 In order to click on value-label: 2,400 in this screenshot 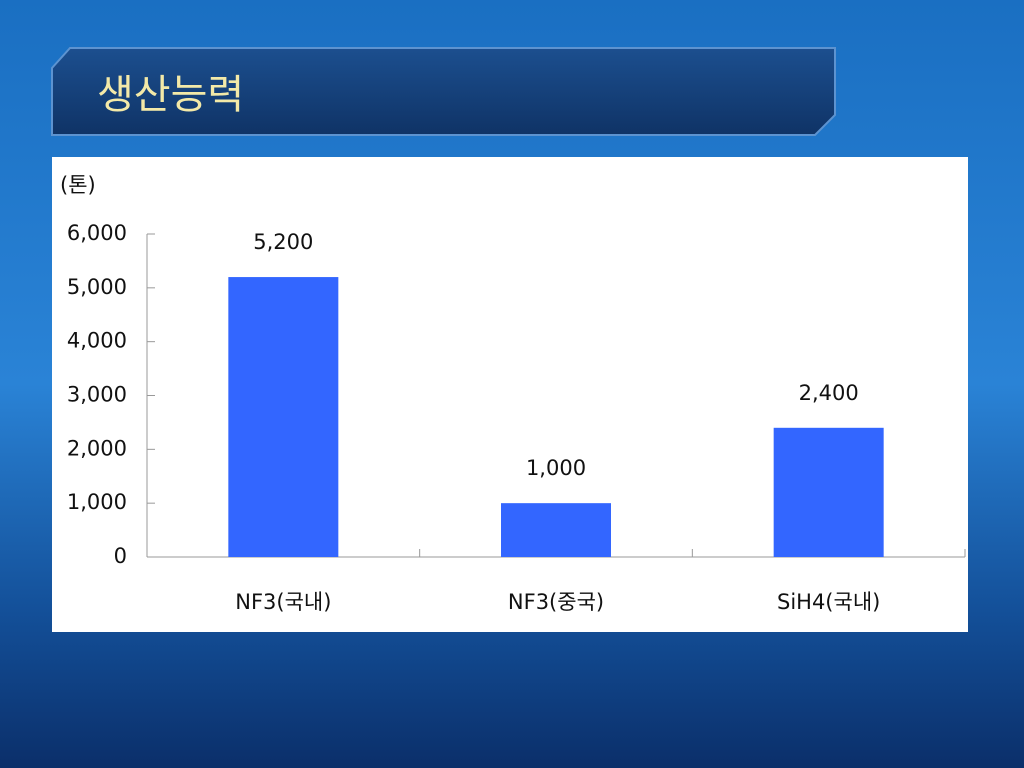, I will do `click(829, 393)`.